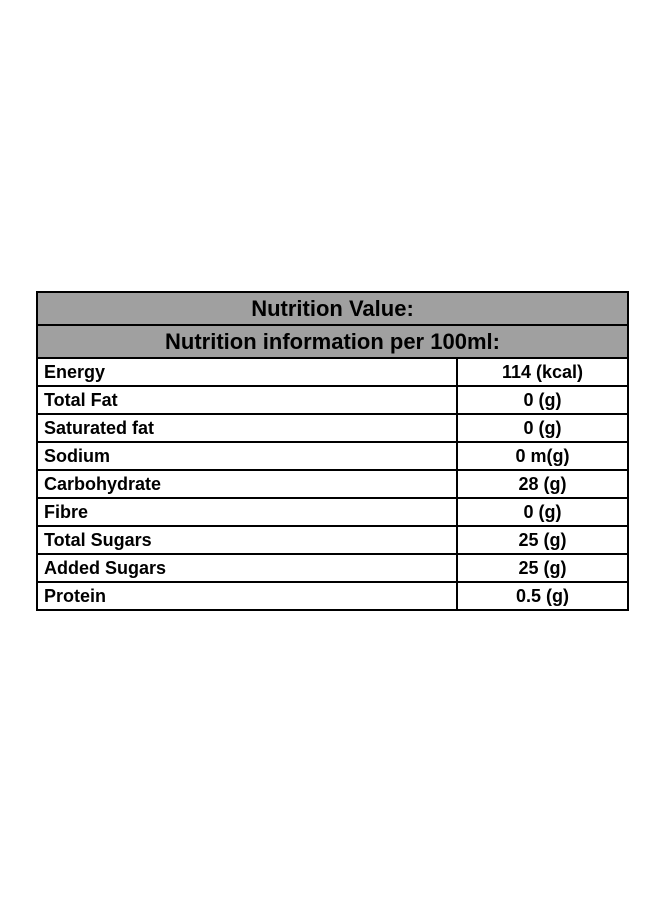 The width and height of the screenshot is (660, 900). I want to click on nutrient-label: Total Sugars, so click(247, 540).